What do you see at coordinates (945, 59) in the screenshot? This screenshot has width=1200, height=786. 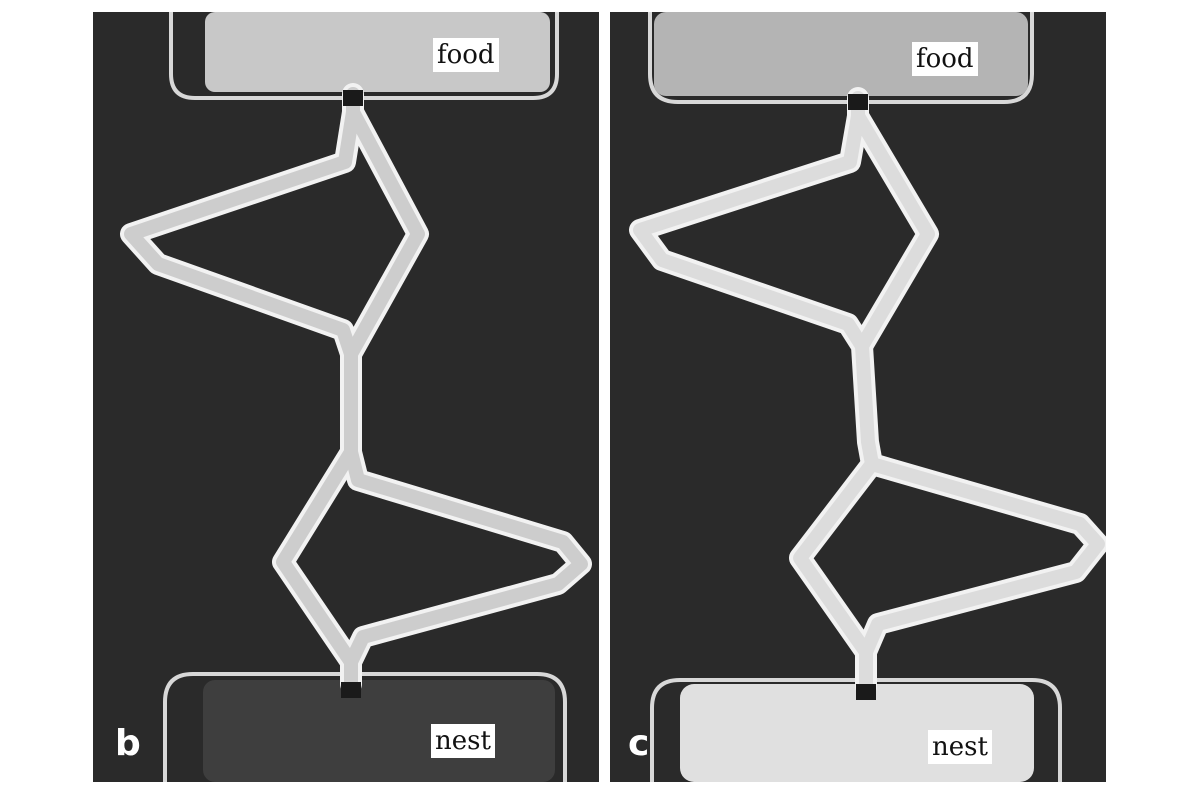 I see `food-label-c: food` at bounding box center [945, 59].